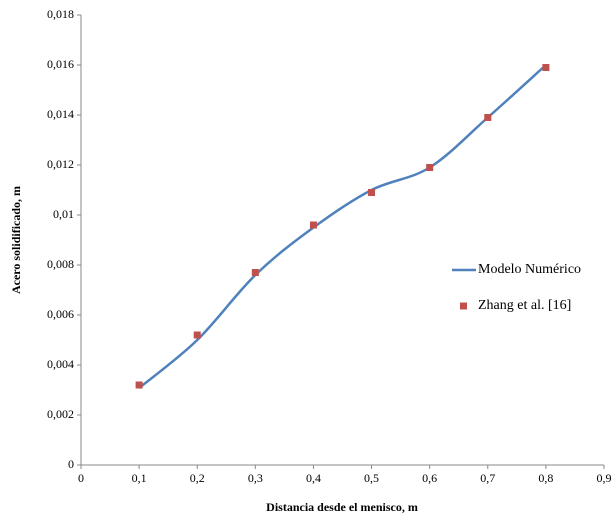 Image resolution: width=615 pixels, height=519 pixels. I want to click on y-tick-label: 0,006, so click(60, 314).